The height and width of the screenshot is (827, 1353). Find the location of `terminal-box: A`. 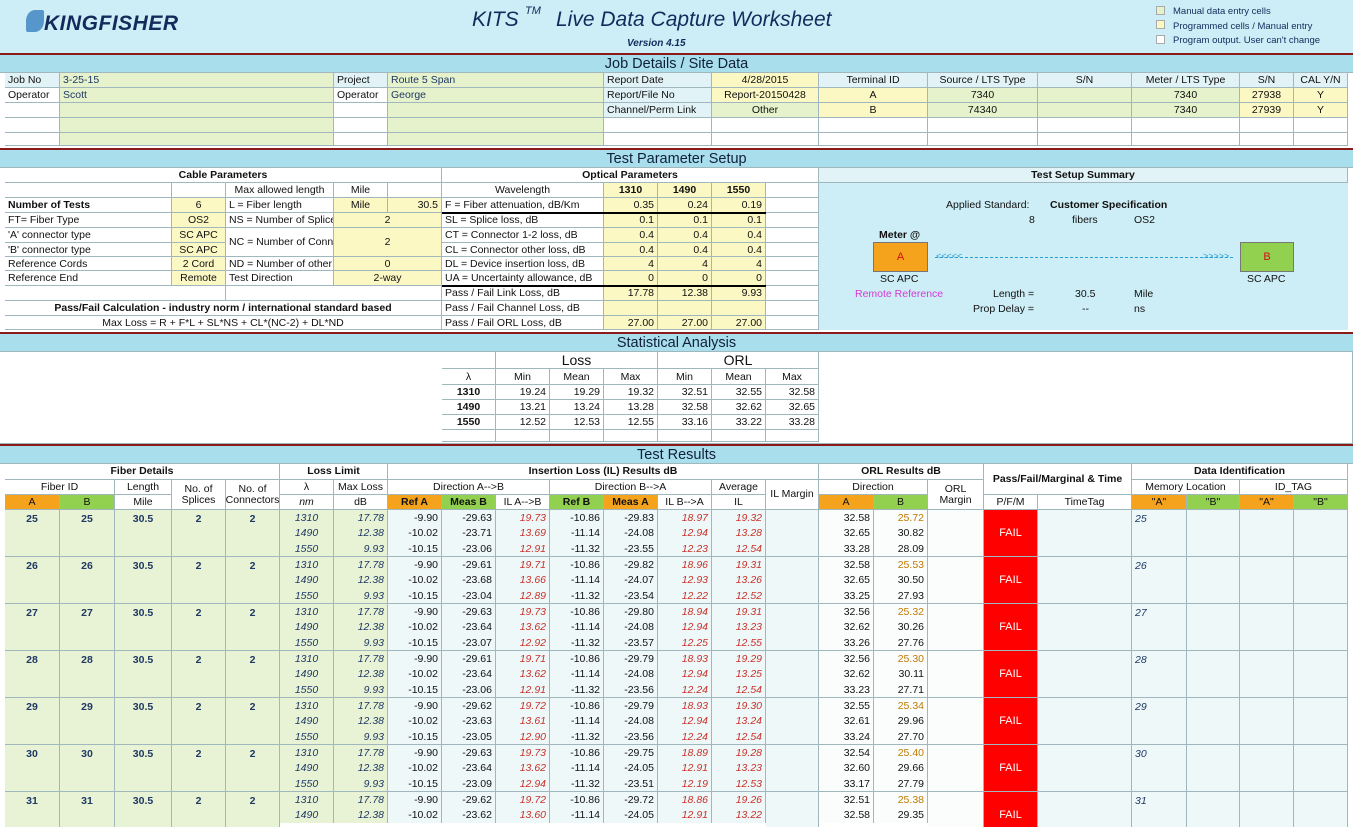

terminal-box: A is located at coordinates (900, 257).